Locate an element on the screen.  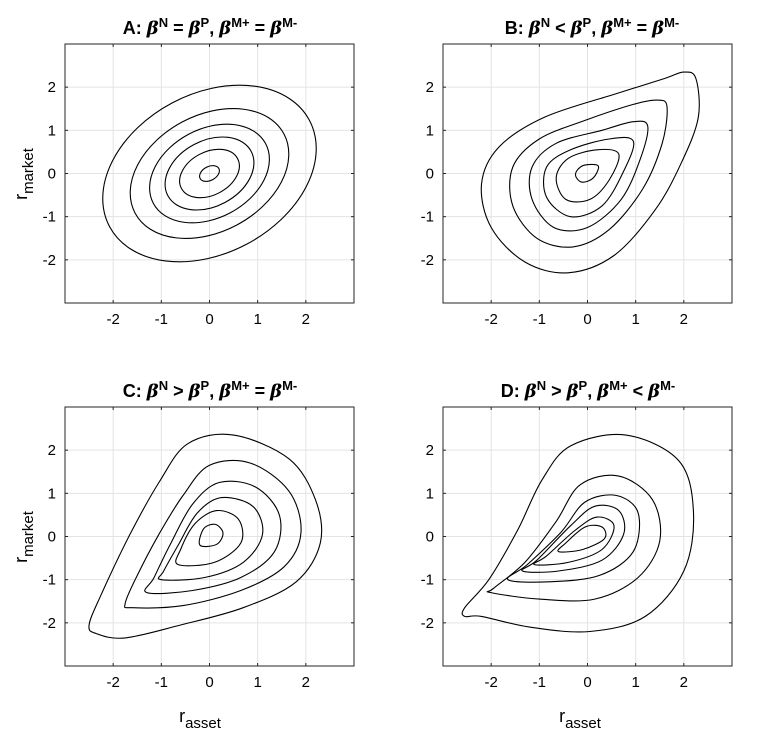
panel-a-ytick-label: 1 is located at coordinates (52, 130).